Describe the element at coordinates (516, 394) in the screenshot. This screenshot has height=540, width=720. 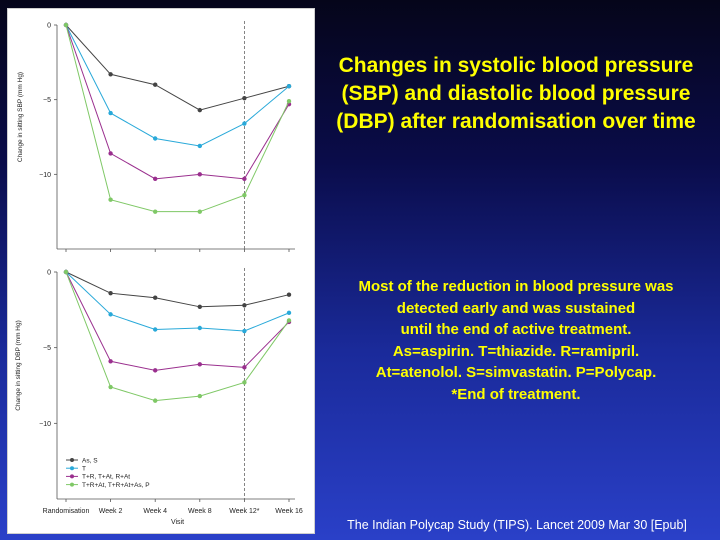
I see `description-line: *End of treatment.` at that location.